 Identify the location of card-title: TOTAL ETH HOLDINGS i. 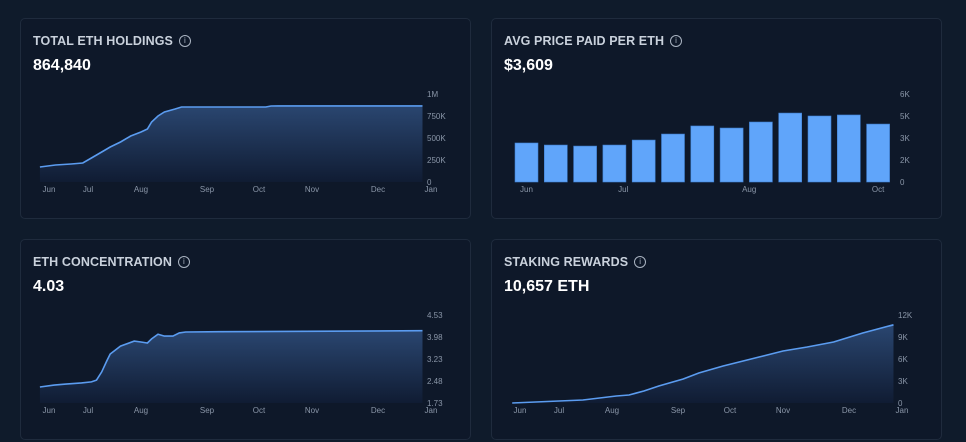
(112, 41).